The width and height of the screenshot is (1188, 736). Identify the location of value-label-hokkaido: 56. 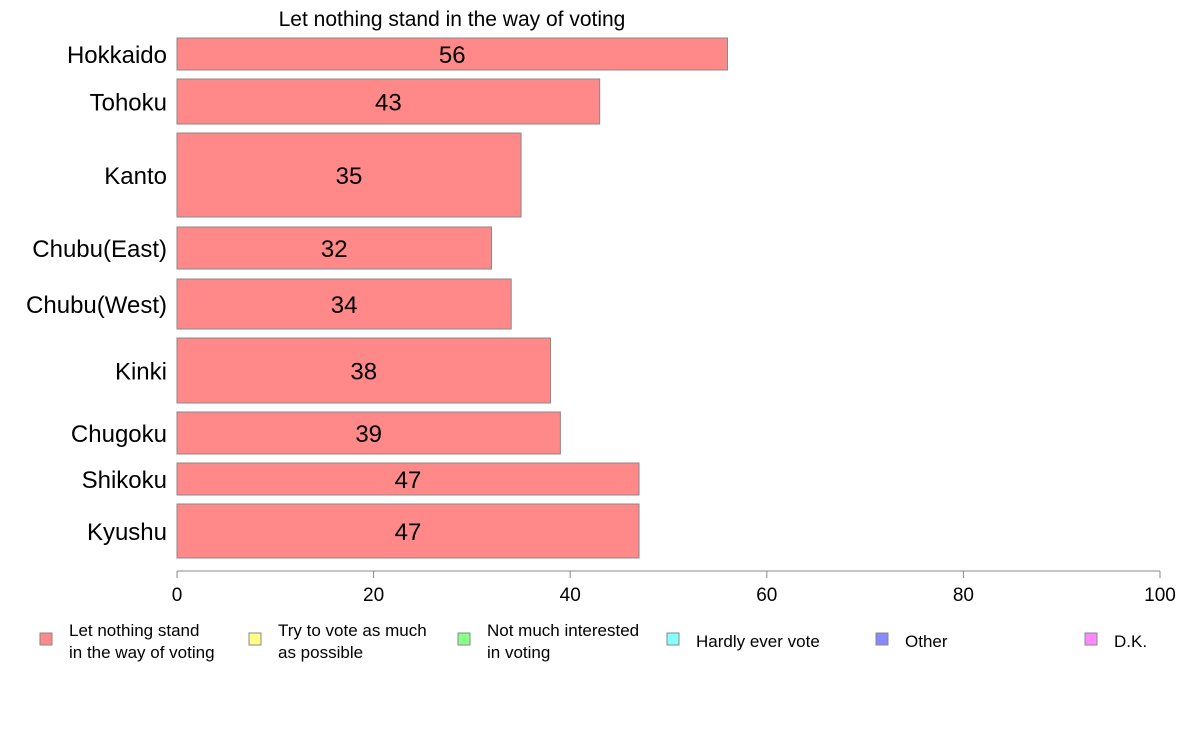
(452, 55).